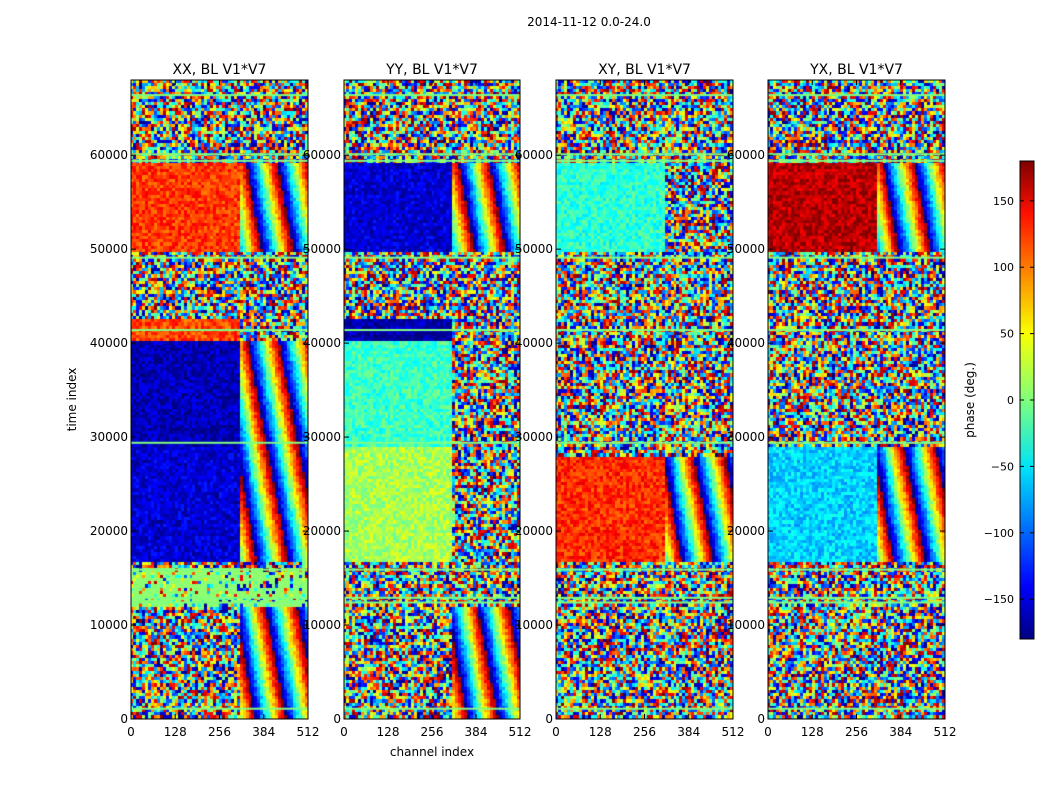 This screenshot has width=1050, height=800. What do you see at coordinates (999, 599) in the screenshot?
I see `colorbar-tick-label: −150` at bounding box center [999, 599].